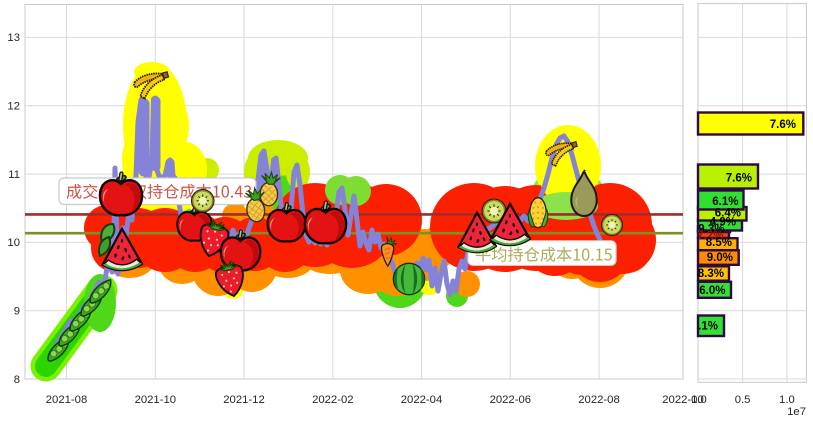 The width and height of the screenshot is (813, 422). I want to click on svg-text: 2022-04, so click(421, 400).